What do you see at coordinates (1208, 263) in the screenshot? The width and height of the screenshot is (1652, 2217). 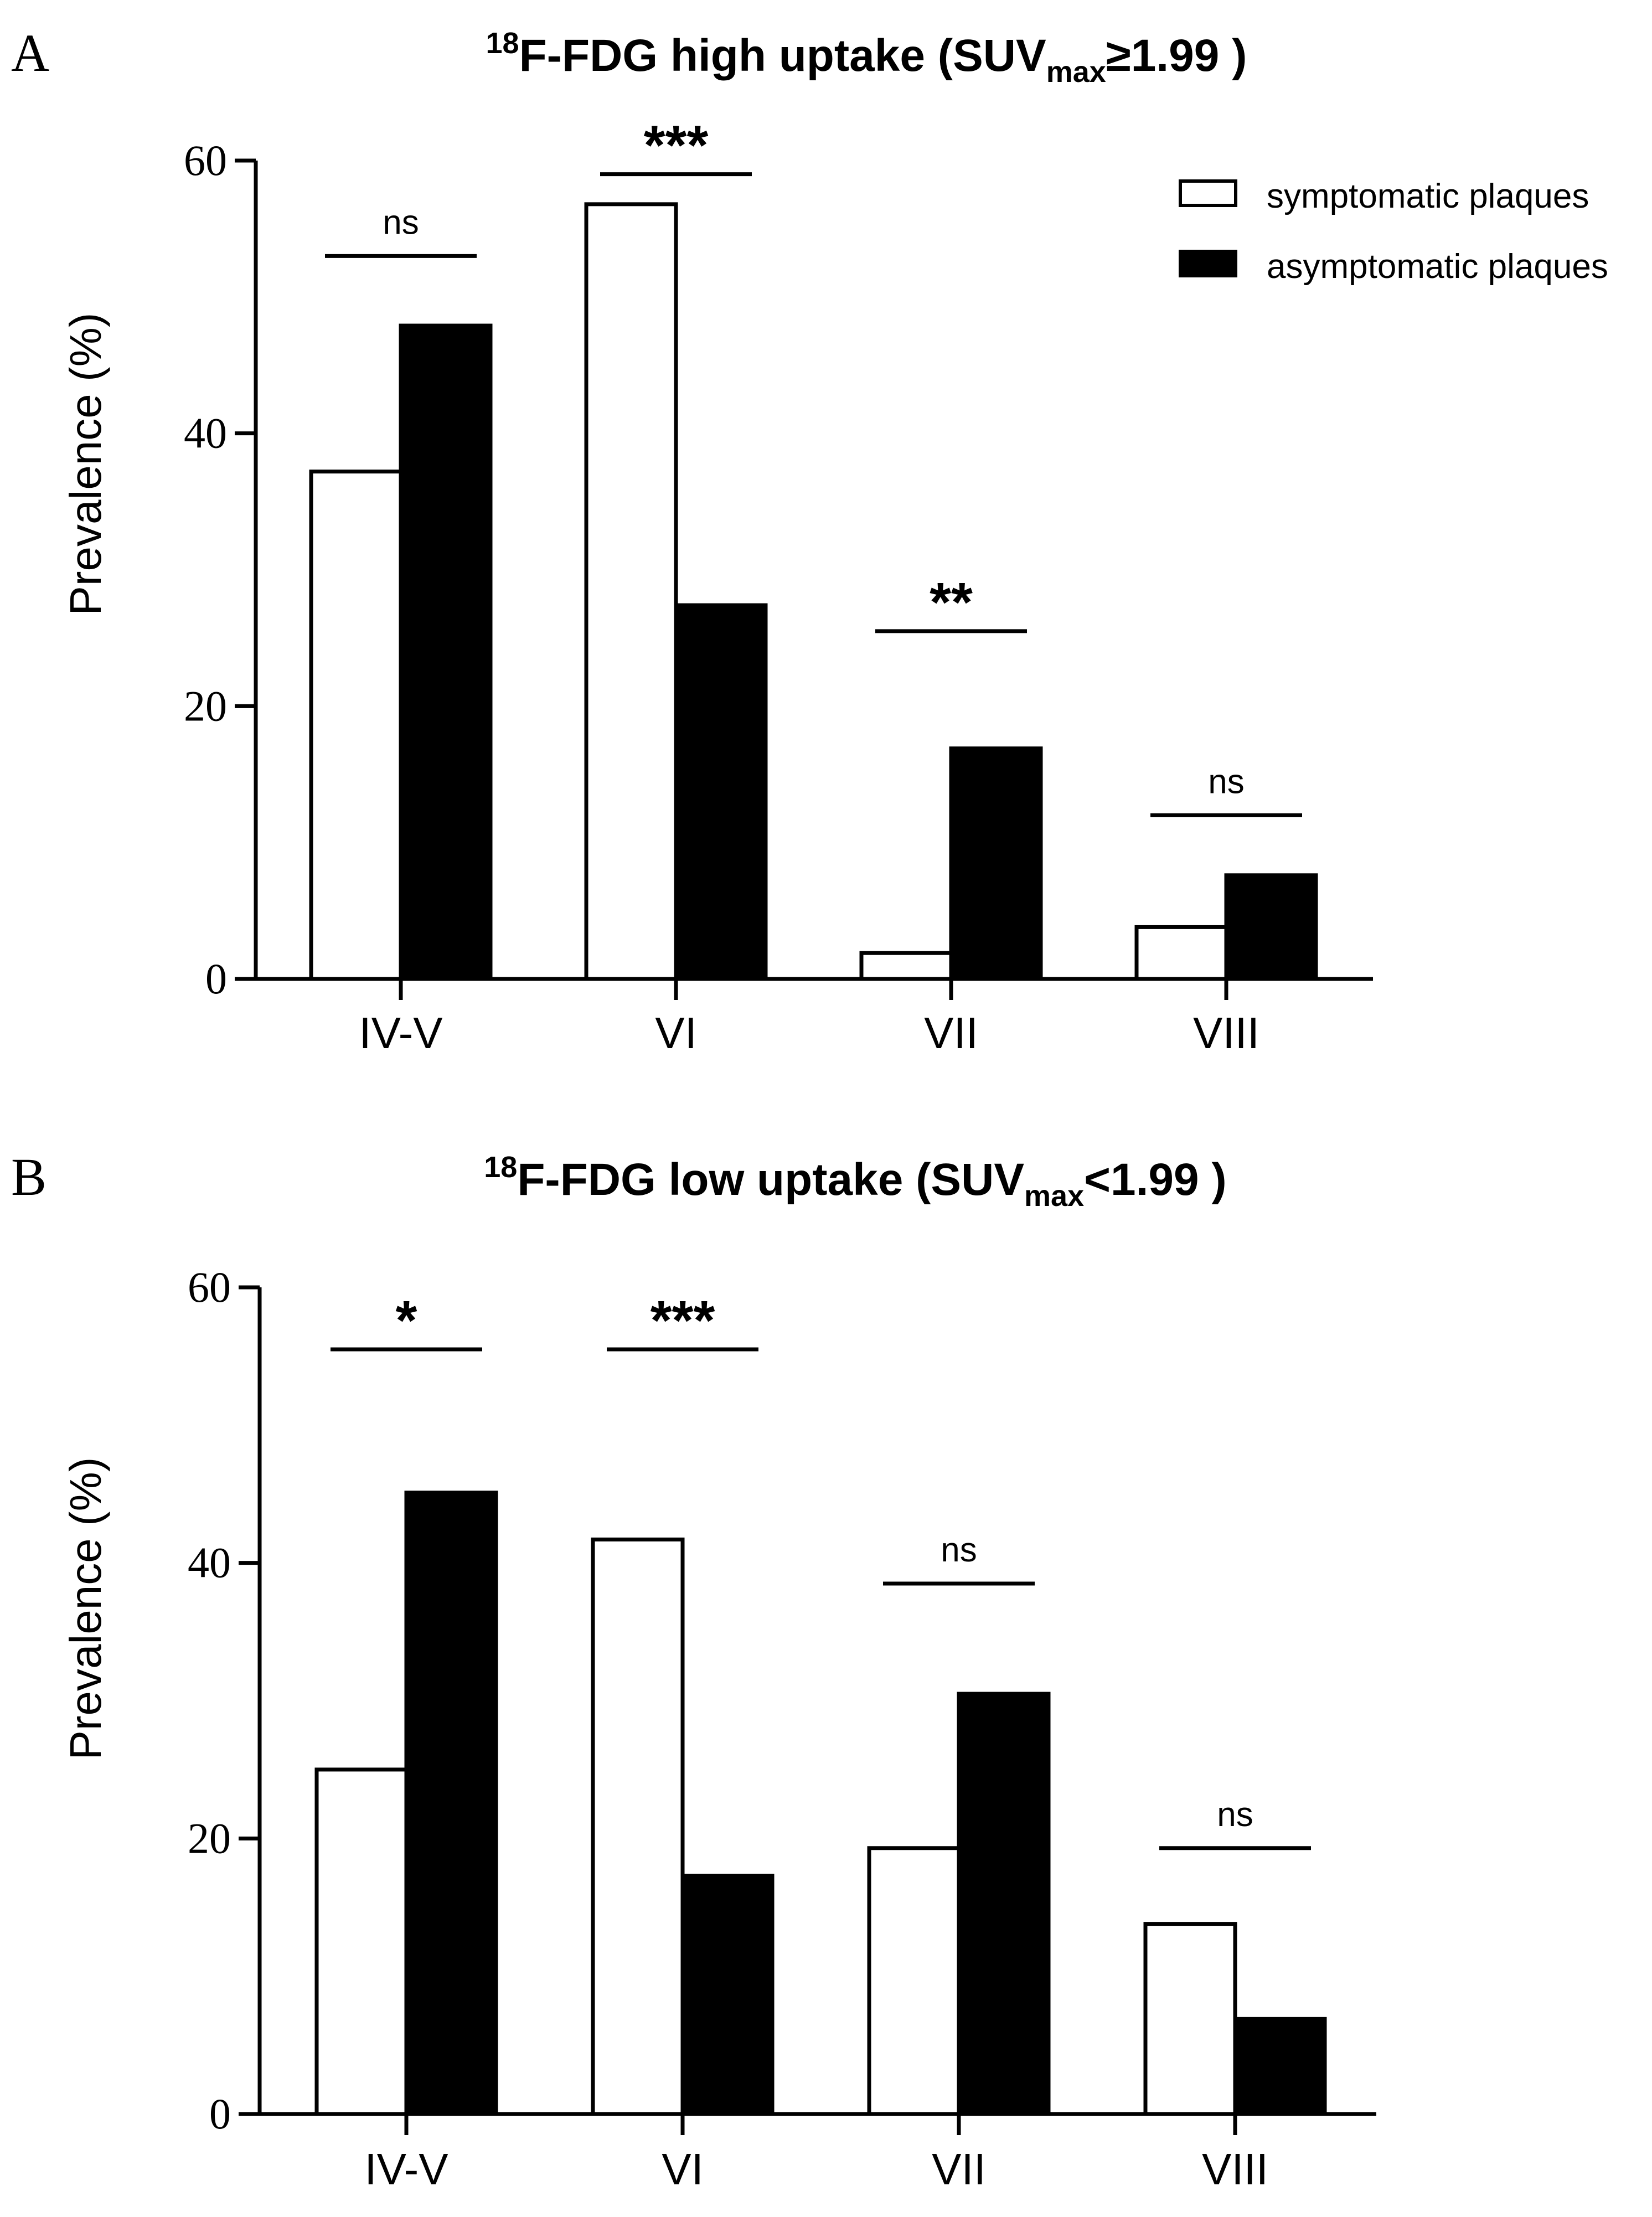 I see `legend-swatch-asymptomatic` at bounding box center [1208, 263].